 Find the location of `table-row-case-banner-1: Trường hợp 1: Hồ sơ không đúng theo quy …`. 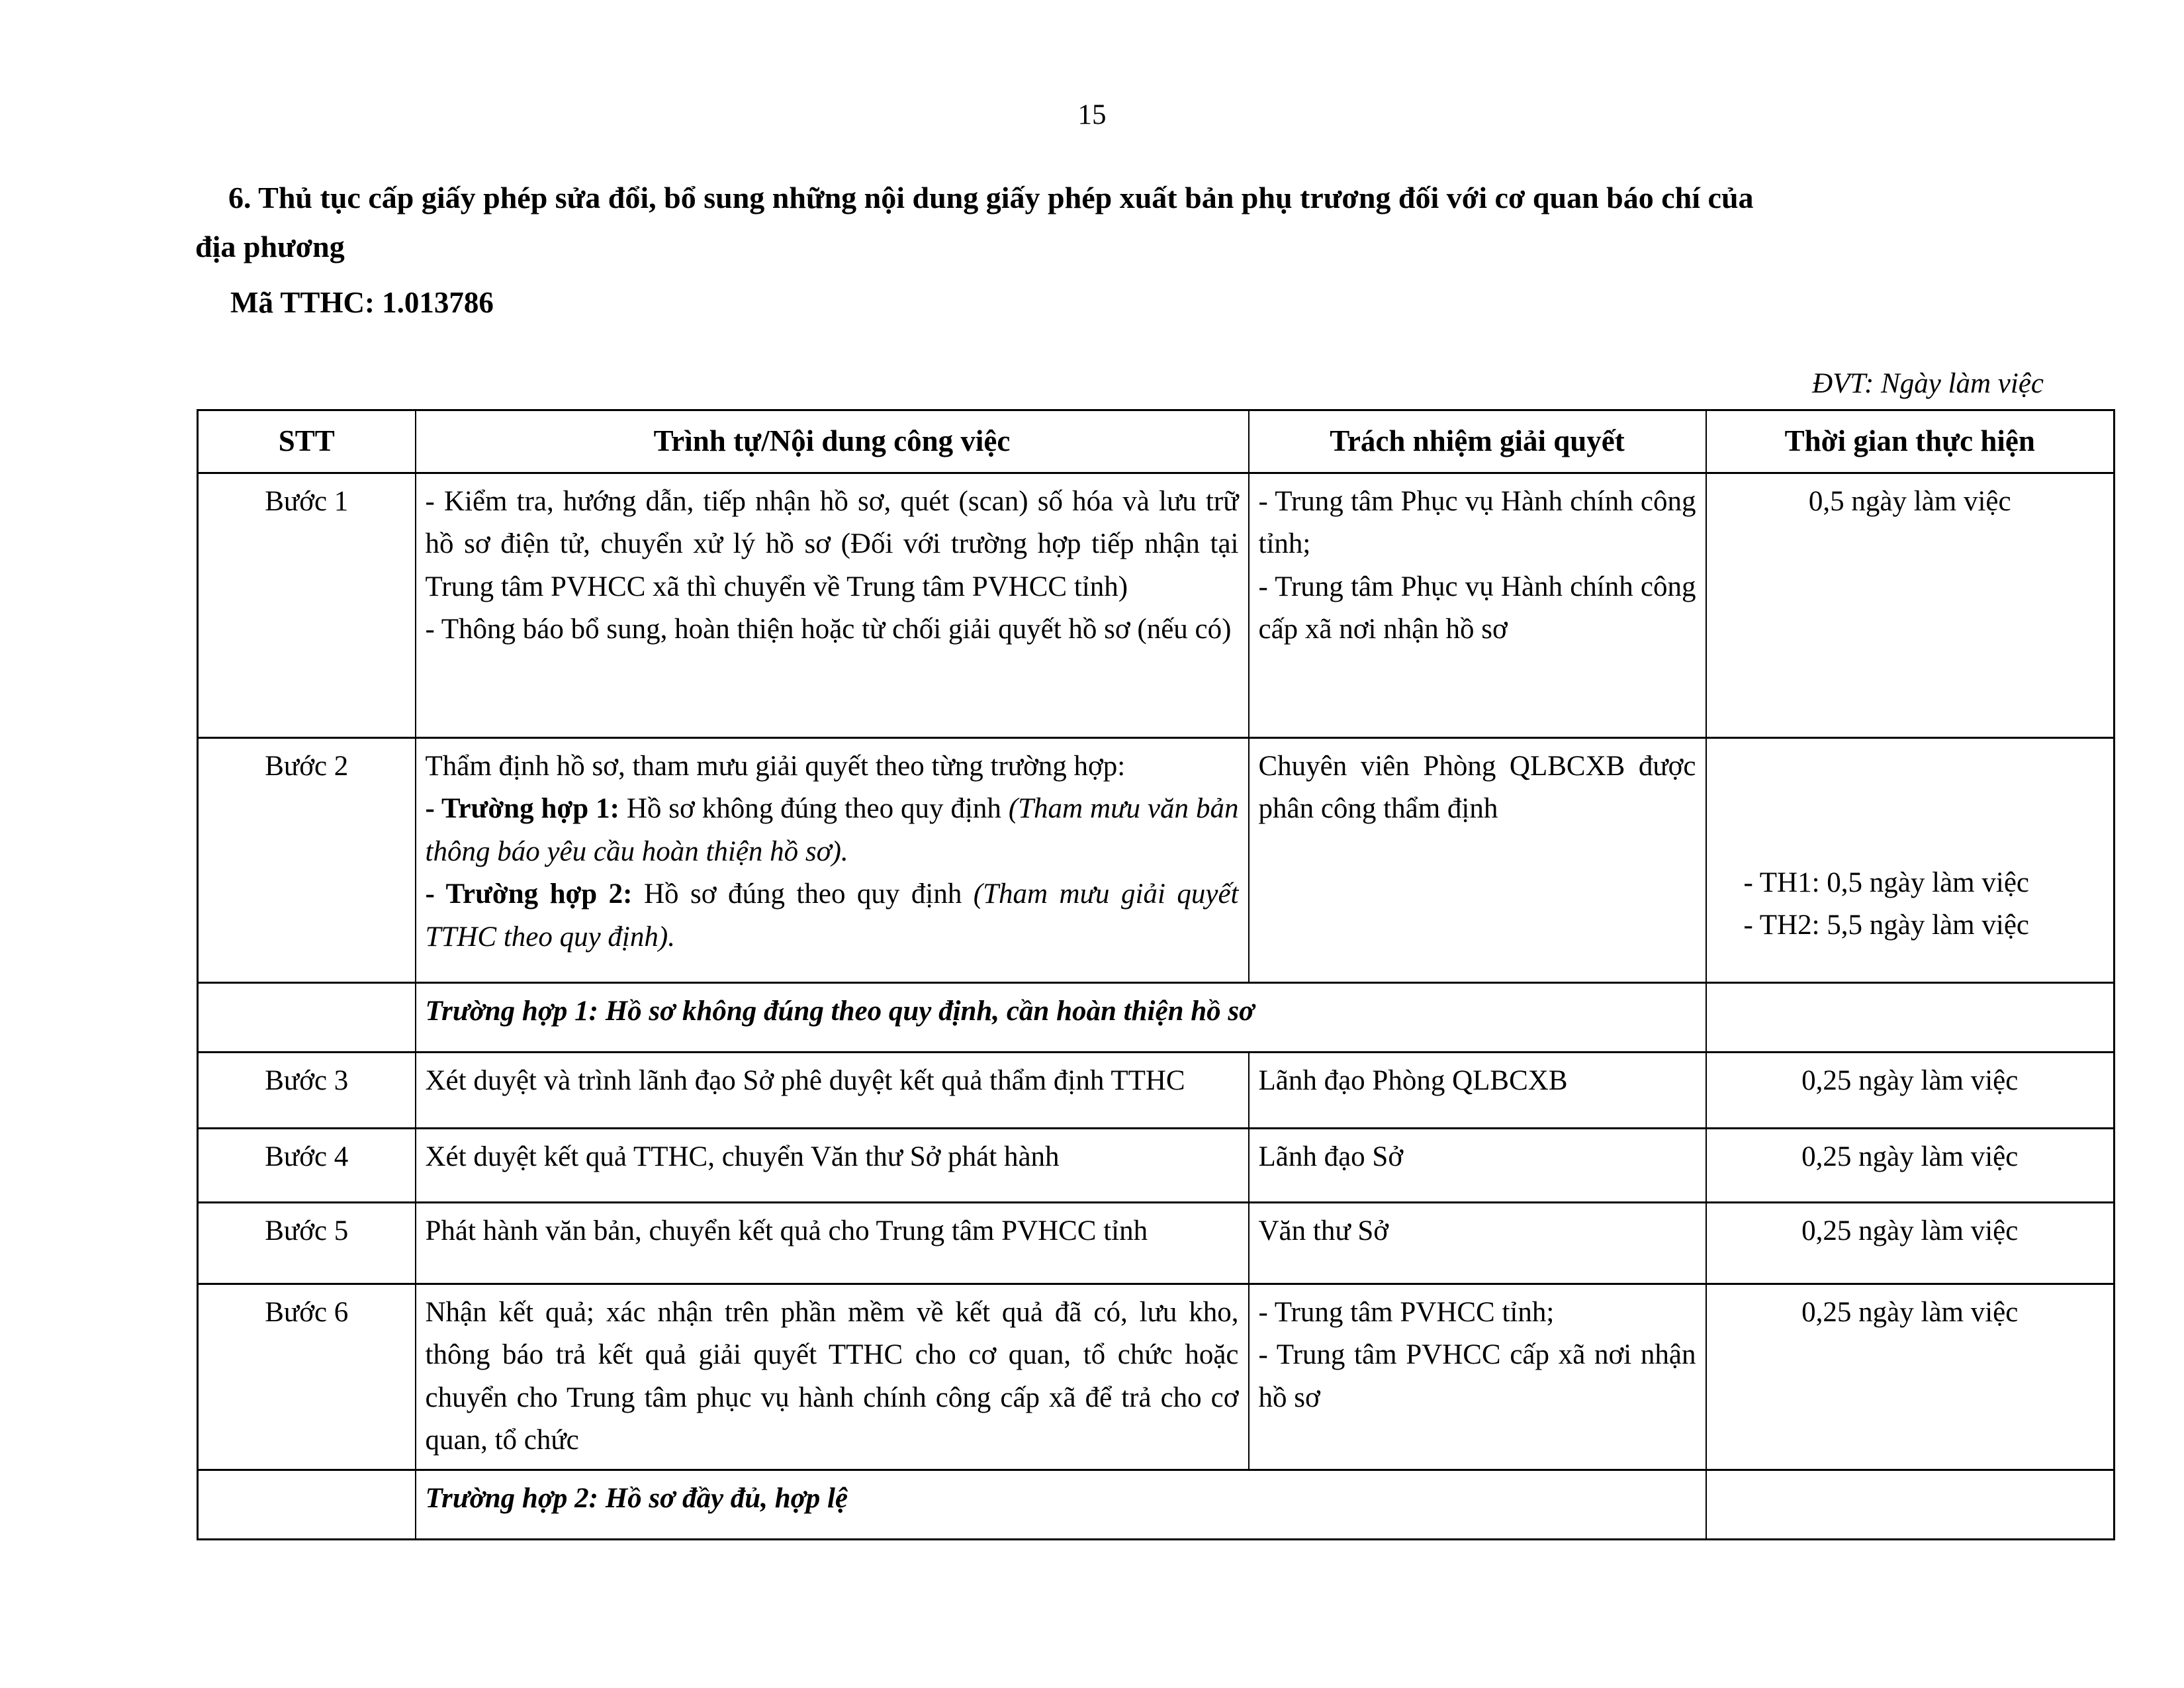

table-row-case-banner-1: Trường hợp 1: Hồ sơ không đúng theo quy … is located at coordinates (1156, 1017).